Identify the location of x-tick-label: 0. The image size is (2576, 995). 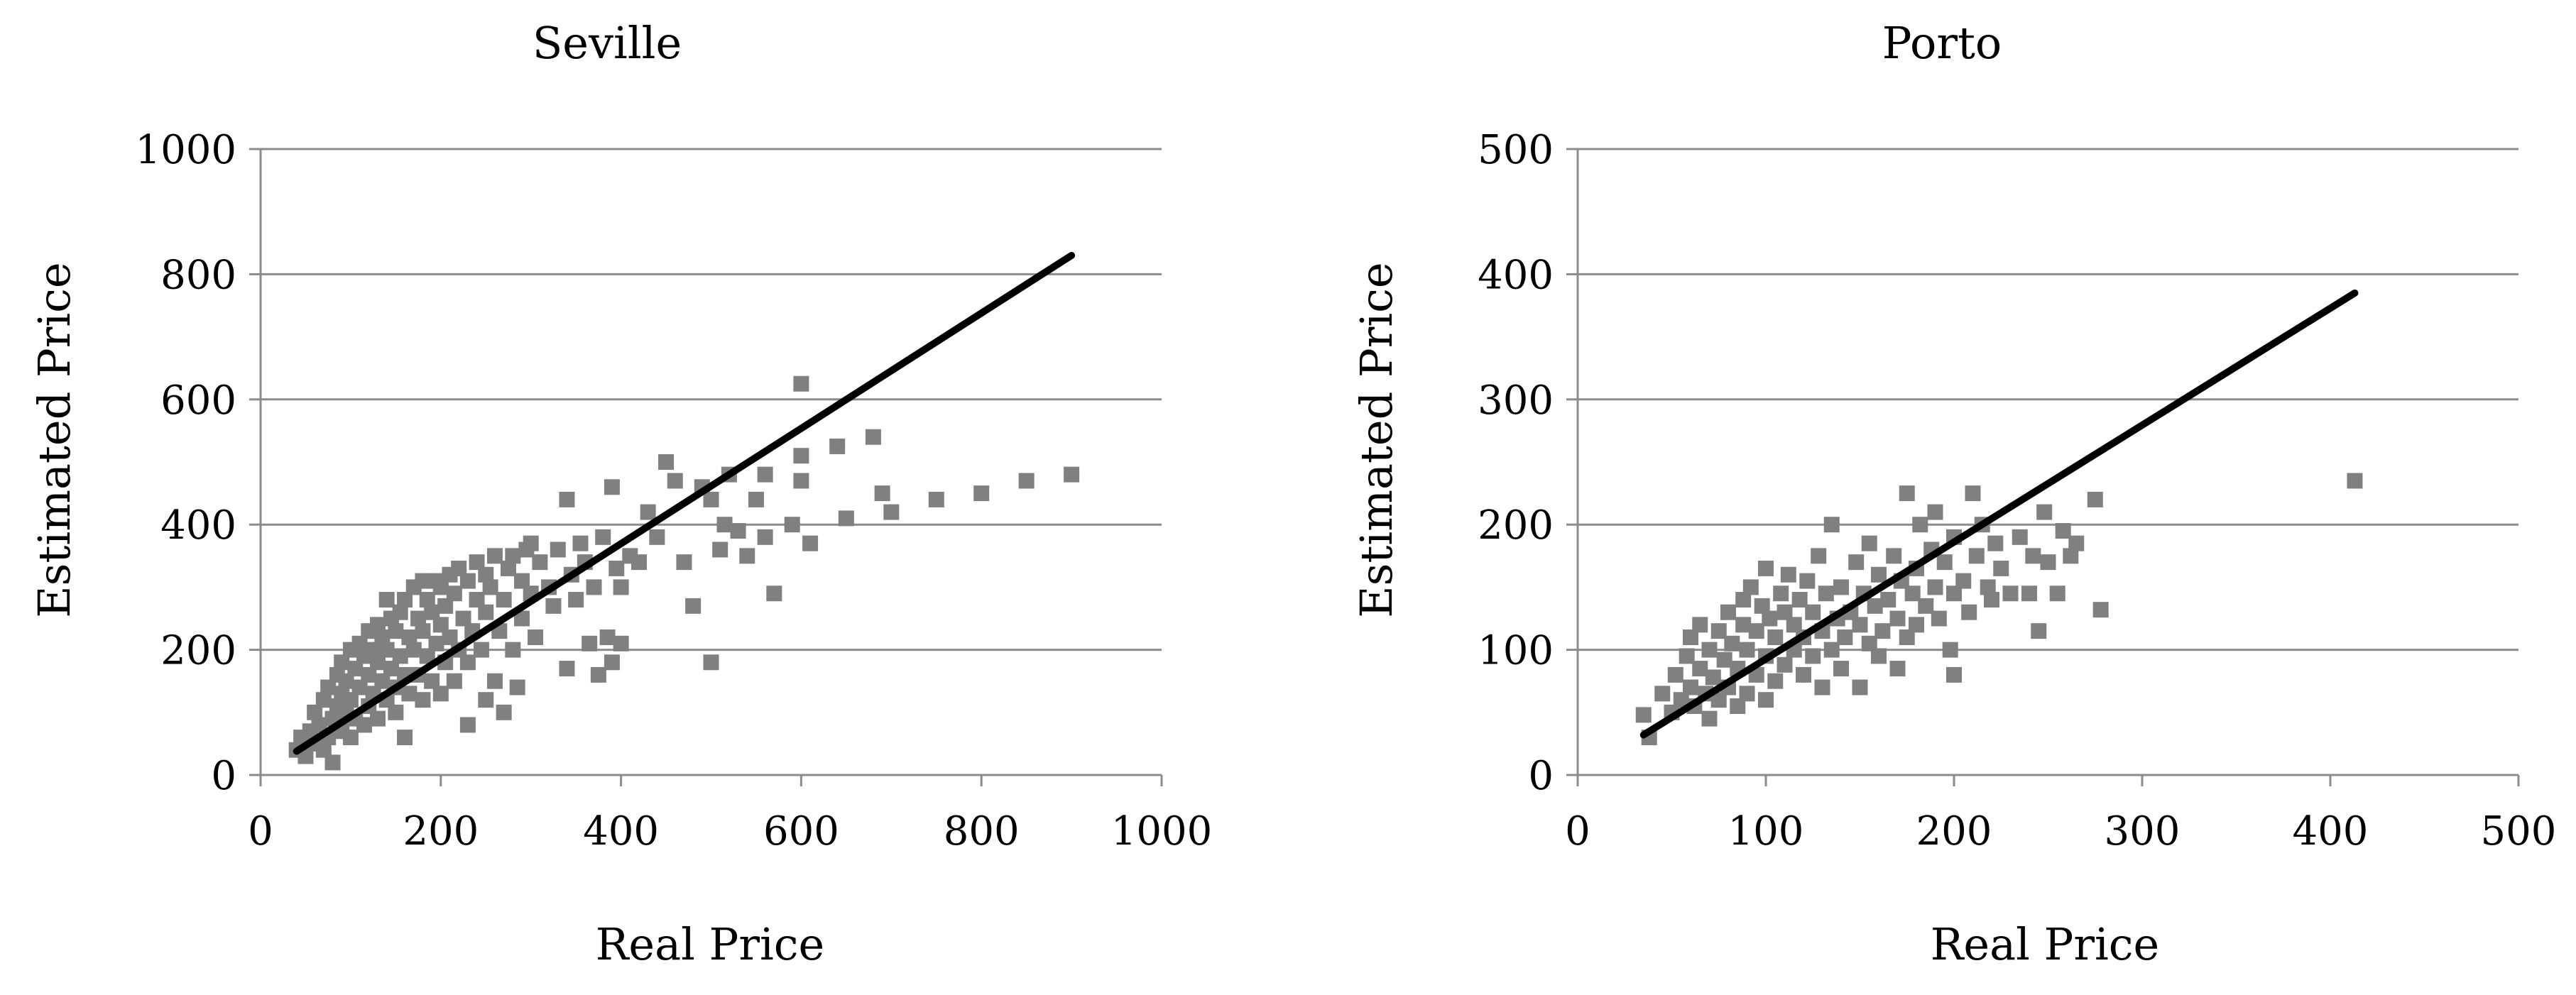
(260, 831).